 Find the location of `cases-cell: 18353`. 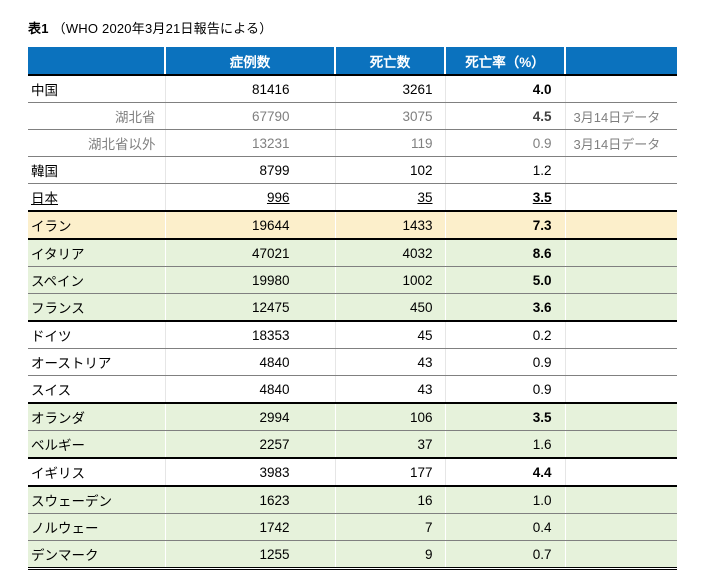

cases-cell: 18353 is located at coordinates (250, 335).